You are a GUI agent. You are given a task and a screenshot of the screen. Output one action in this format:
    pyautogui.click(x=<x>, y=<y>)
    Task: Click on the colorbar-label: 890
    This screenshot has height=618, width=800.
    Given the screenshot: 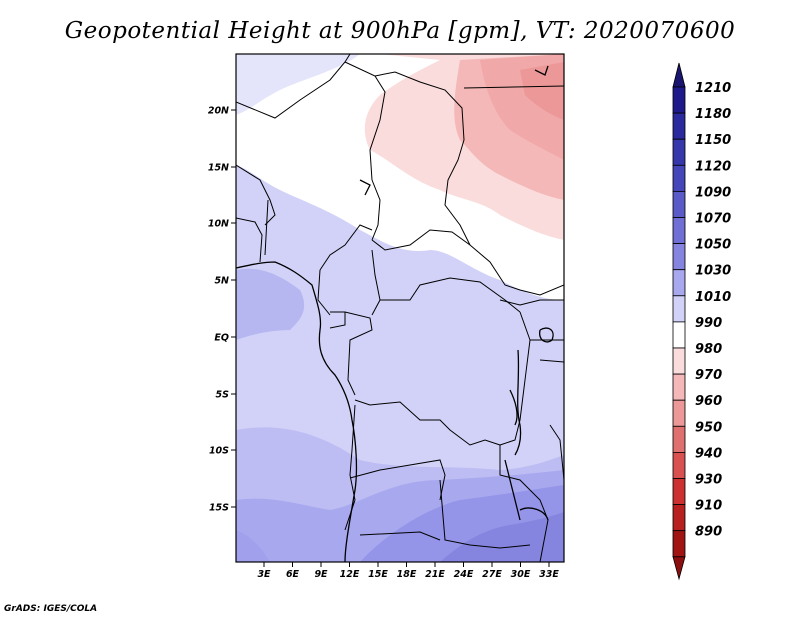 What is the action you would take?
    pyautogui.click(x=708, y=532)
    